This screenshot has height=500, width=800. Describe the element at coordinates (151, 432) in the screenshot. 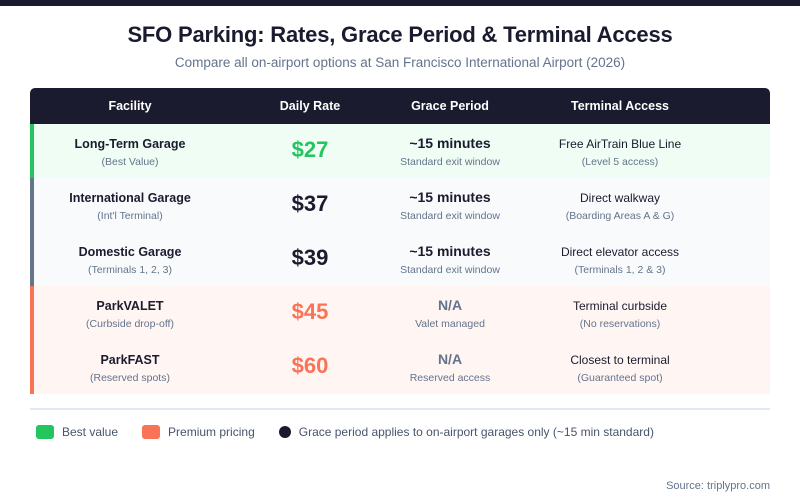

I see `orange-square-icon` at that location.